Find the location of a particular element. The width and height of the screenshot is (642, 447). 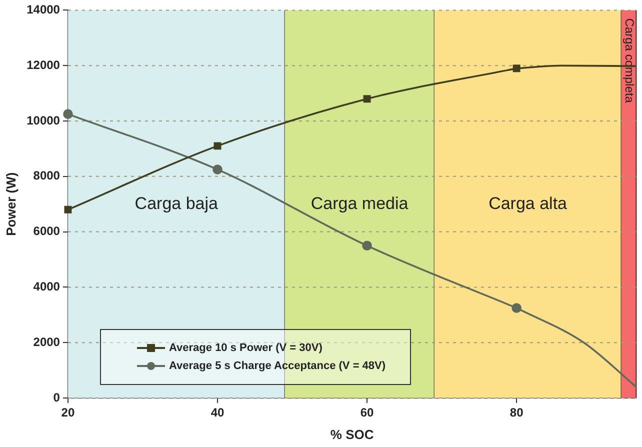

legend-label: Average 5 s Charge Acceptance (V = 48V) is located at coordinates (277, 366).